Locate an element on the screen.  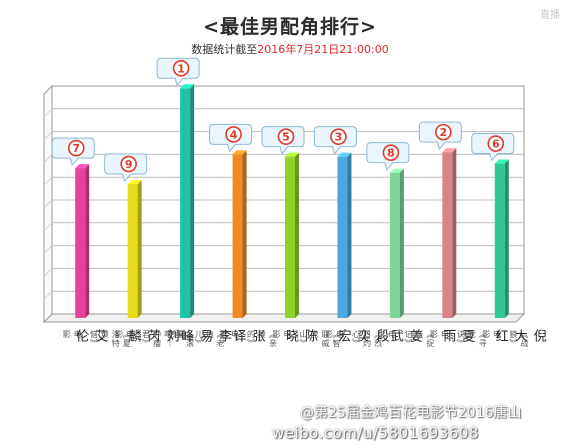
rank-number: 6 is located at coordinates (496, 144).